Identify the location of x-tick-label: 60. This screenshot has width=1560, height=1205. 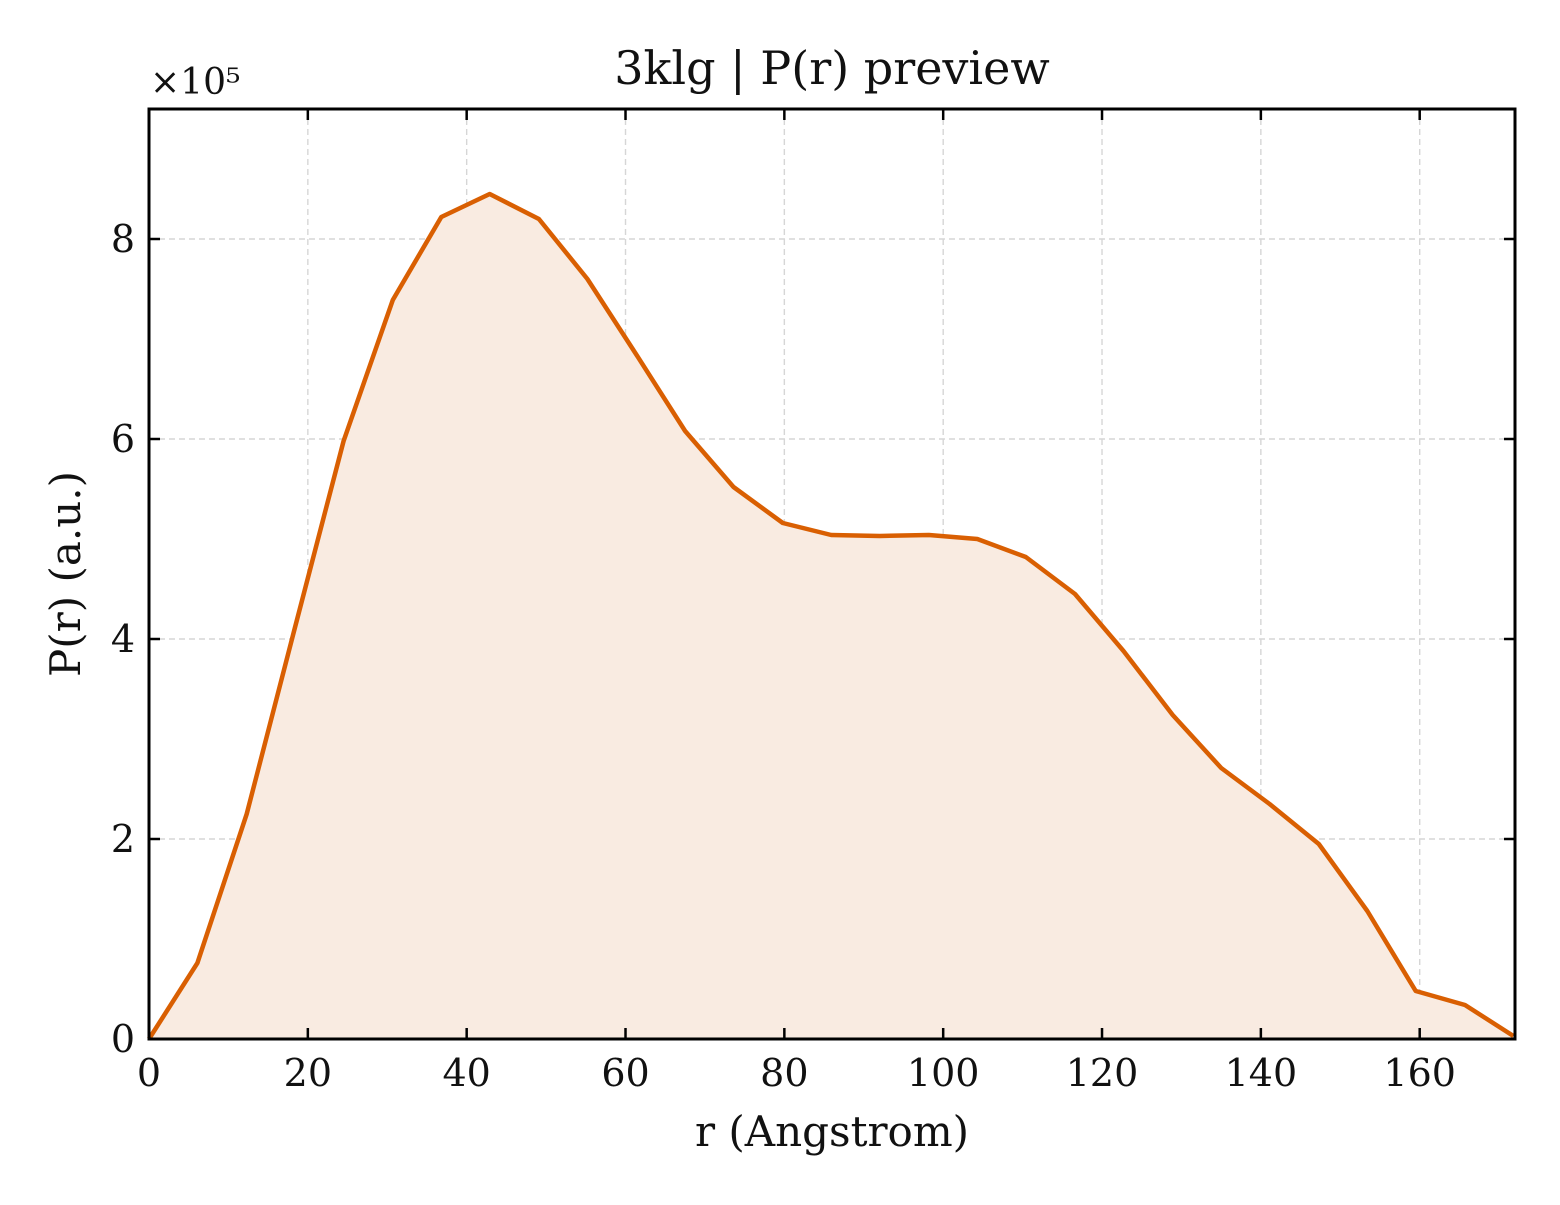
(625, 1073).